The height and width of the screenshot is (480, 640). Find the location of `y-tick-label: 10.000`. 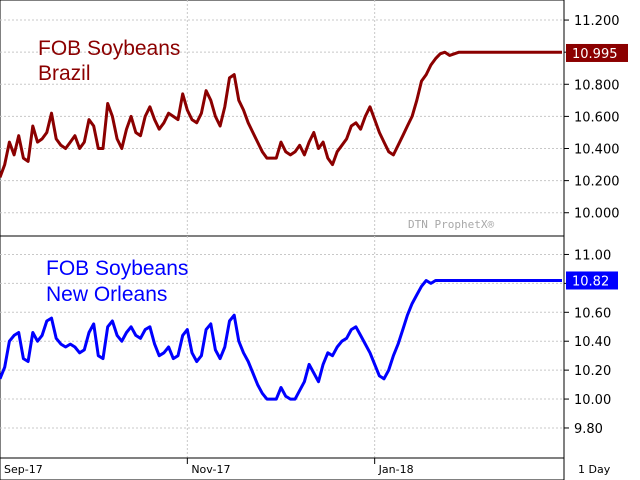

y-tick-label: 10.000 is located at coordinates (597, 214).